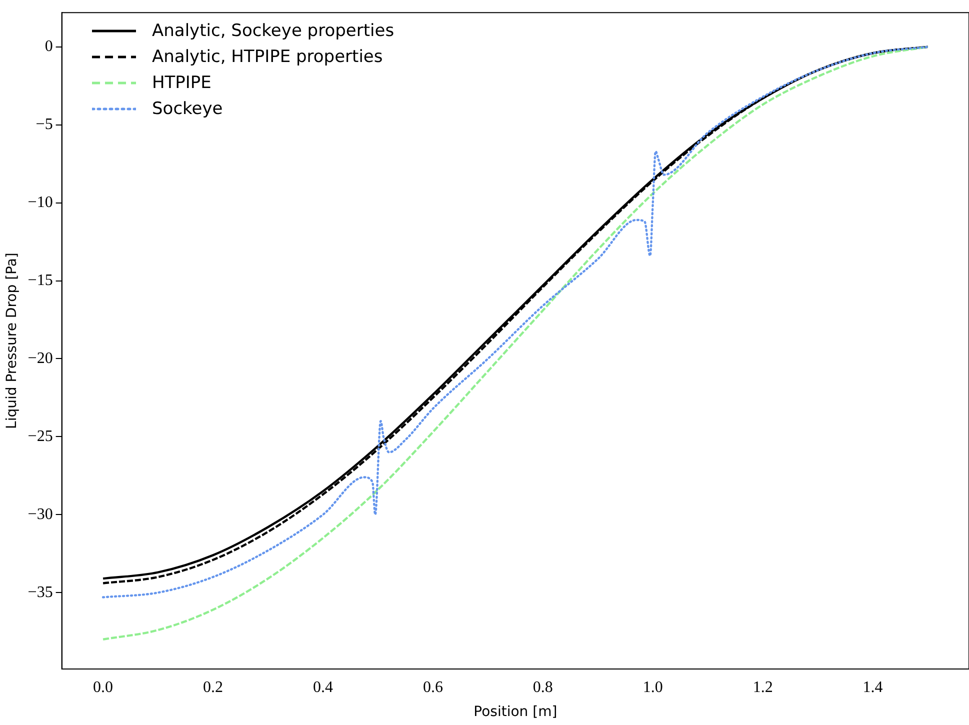 Image resolution: width=969 pixels, height=725 pixels. Describe the element at coordinates (40, 592) in the screenshot. I see `y-tick-label: −35` at that location.